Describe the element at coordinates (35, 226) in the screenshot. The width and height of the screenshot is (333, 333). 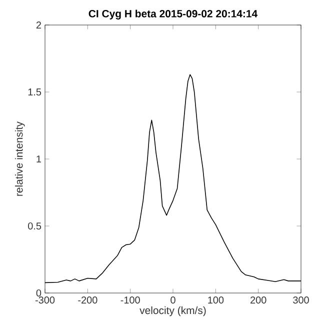
I see `y-tick-label: 0.5` at that location.